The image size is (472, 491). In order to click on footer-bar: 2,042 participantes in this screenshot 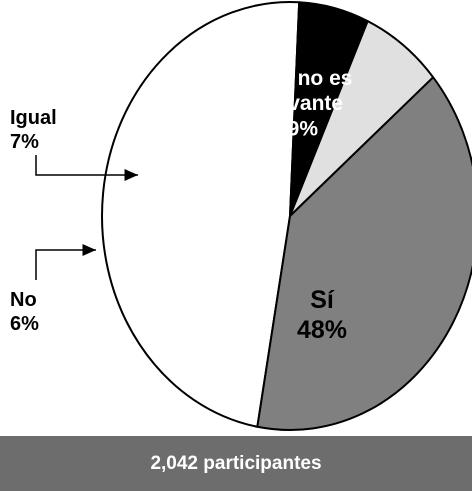, I will do `click(236, 463)`.